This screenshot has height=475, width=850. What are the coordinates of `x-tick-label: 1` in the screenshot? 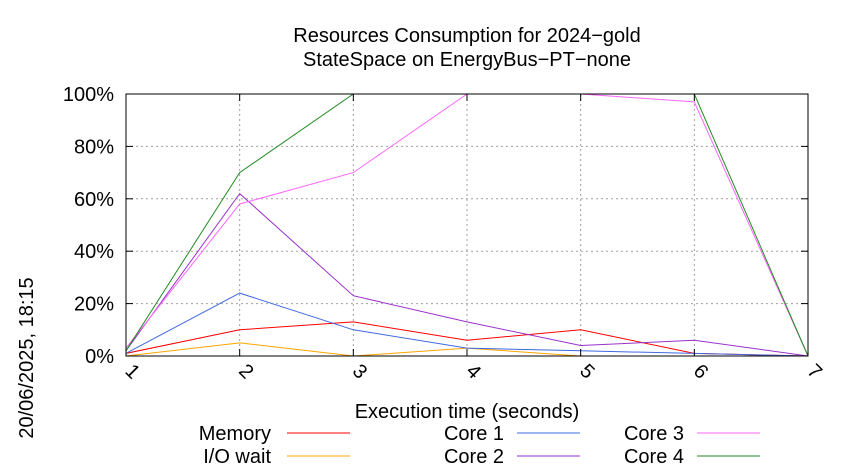 It's located at (132, 371).